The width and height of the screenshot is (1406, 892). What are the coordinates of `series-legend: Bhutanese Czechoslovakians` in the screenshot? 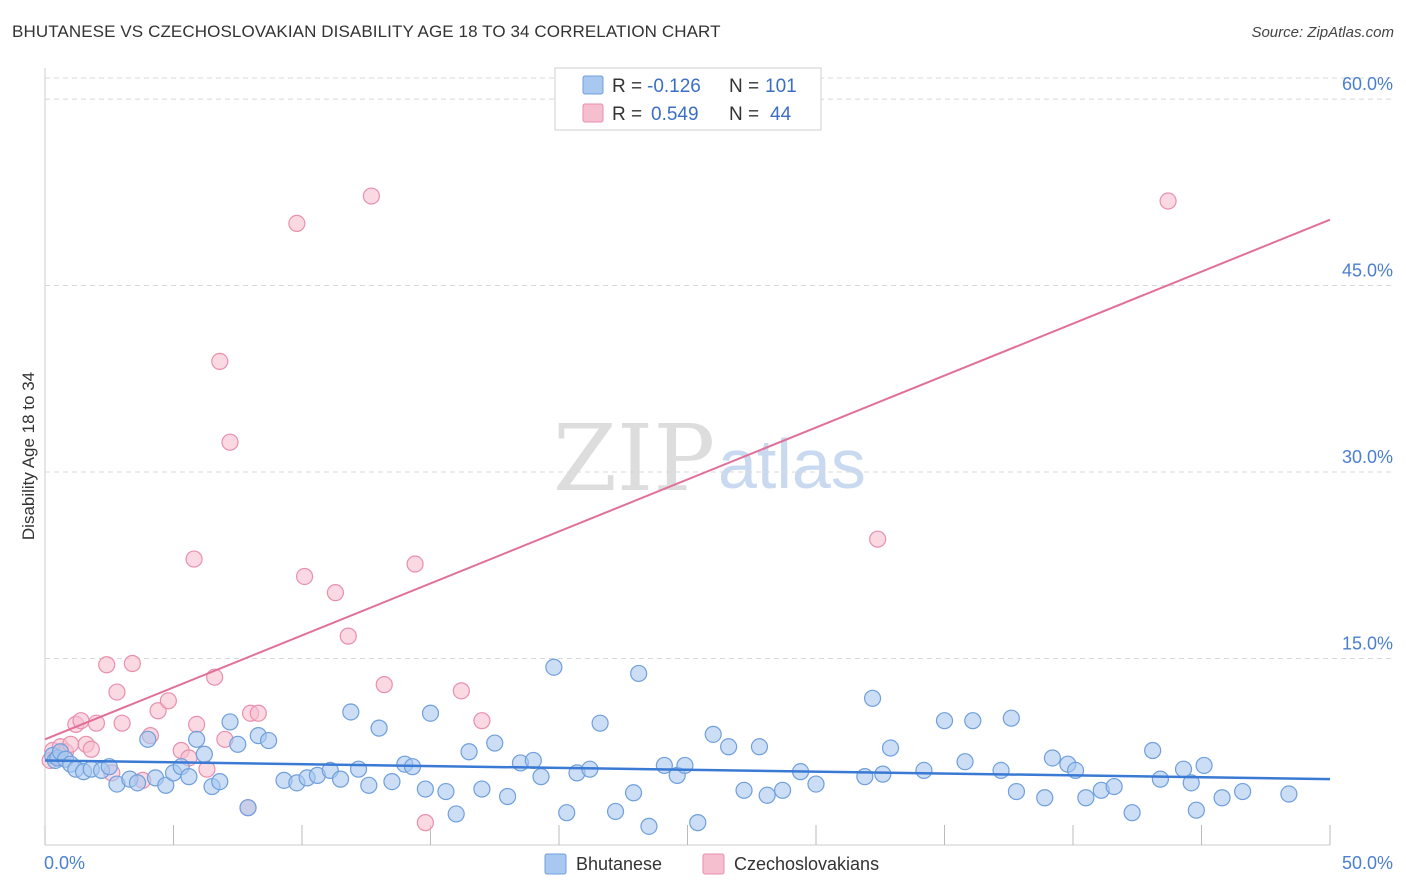 It's located at (711, 864).